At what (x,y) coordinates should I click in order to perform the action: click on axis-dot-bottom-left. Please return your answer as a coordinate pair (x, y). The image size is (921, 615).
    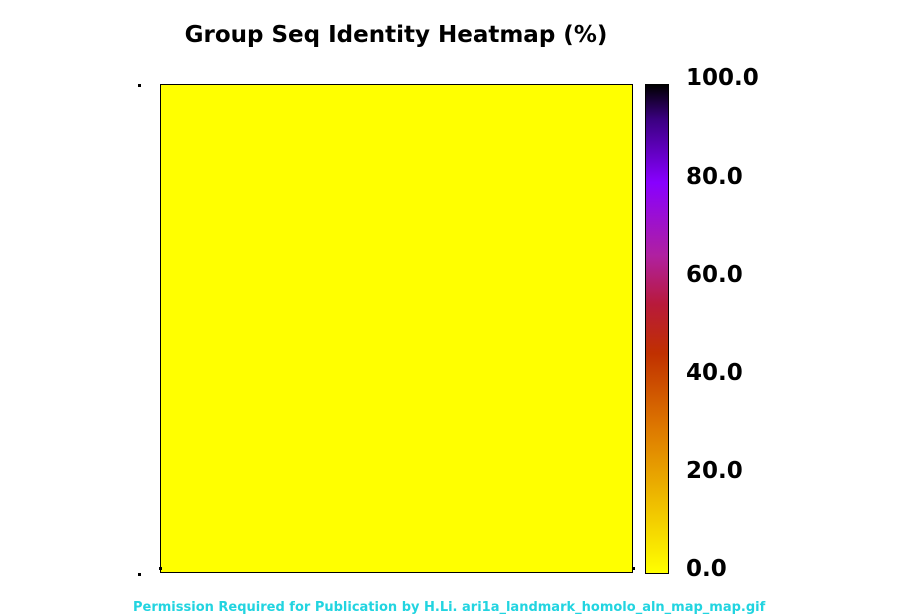
    Looking at the image, I should click on (139, 574).